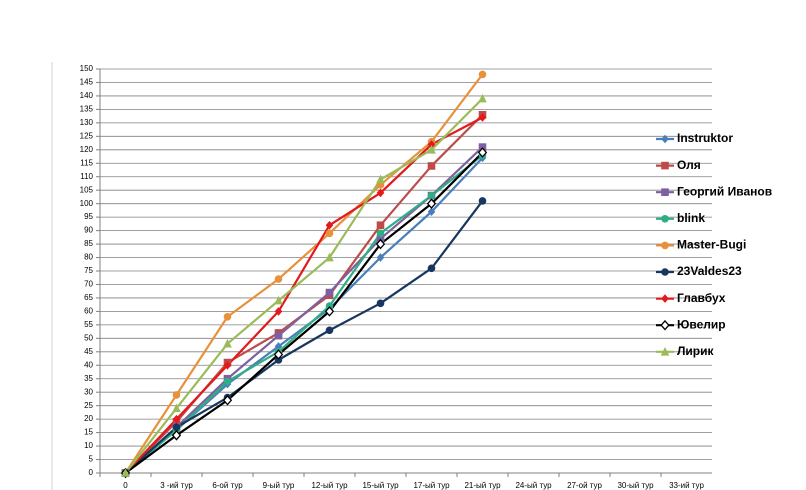 The height and width of the screenshot is (490, 806). Describe the element at coordinates (88, 432) in the screenshot. I see `y-tick-label: 15` at that location.